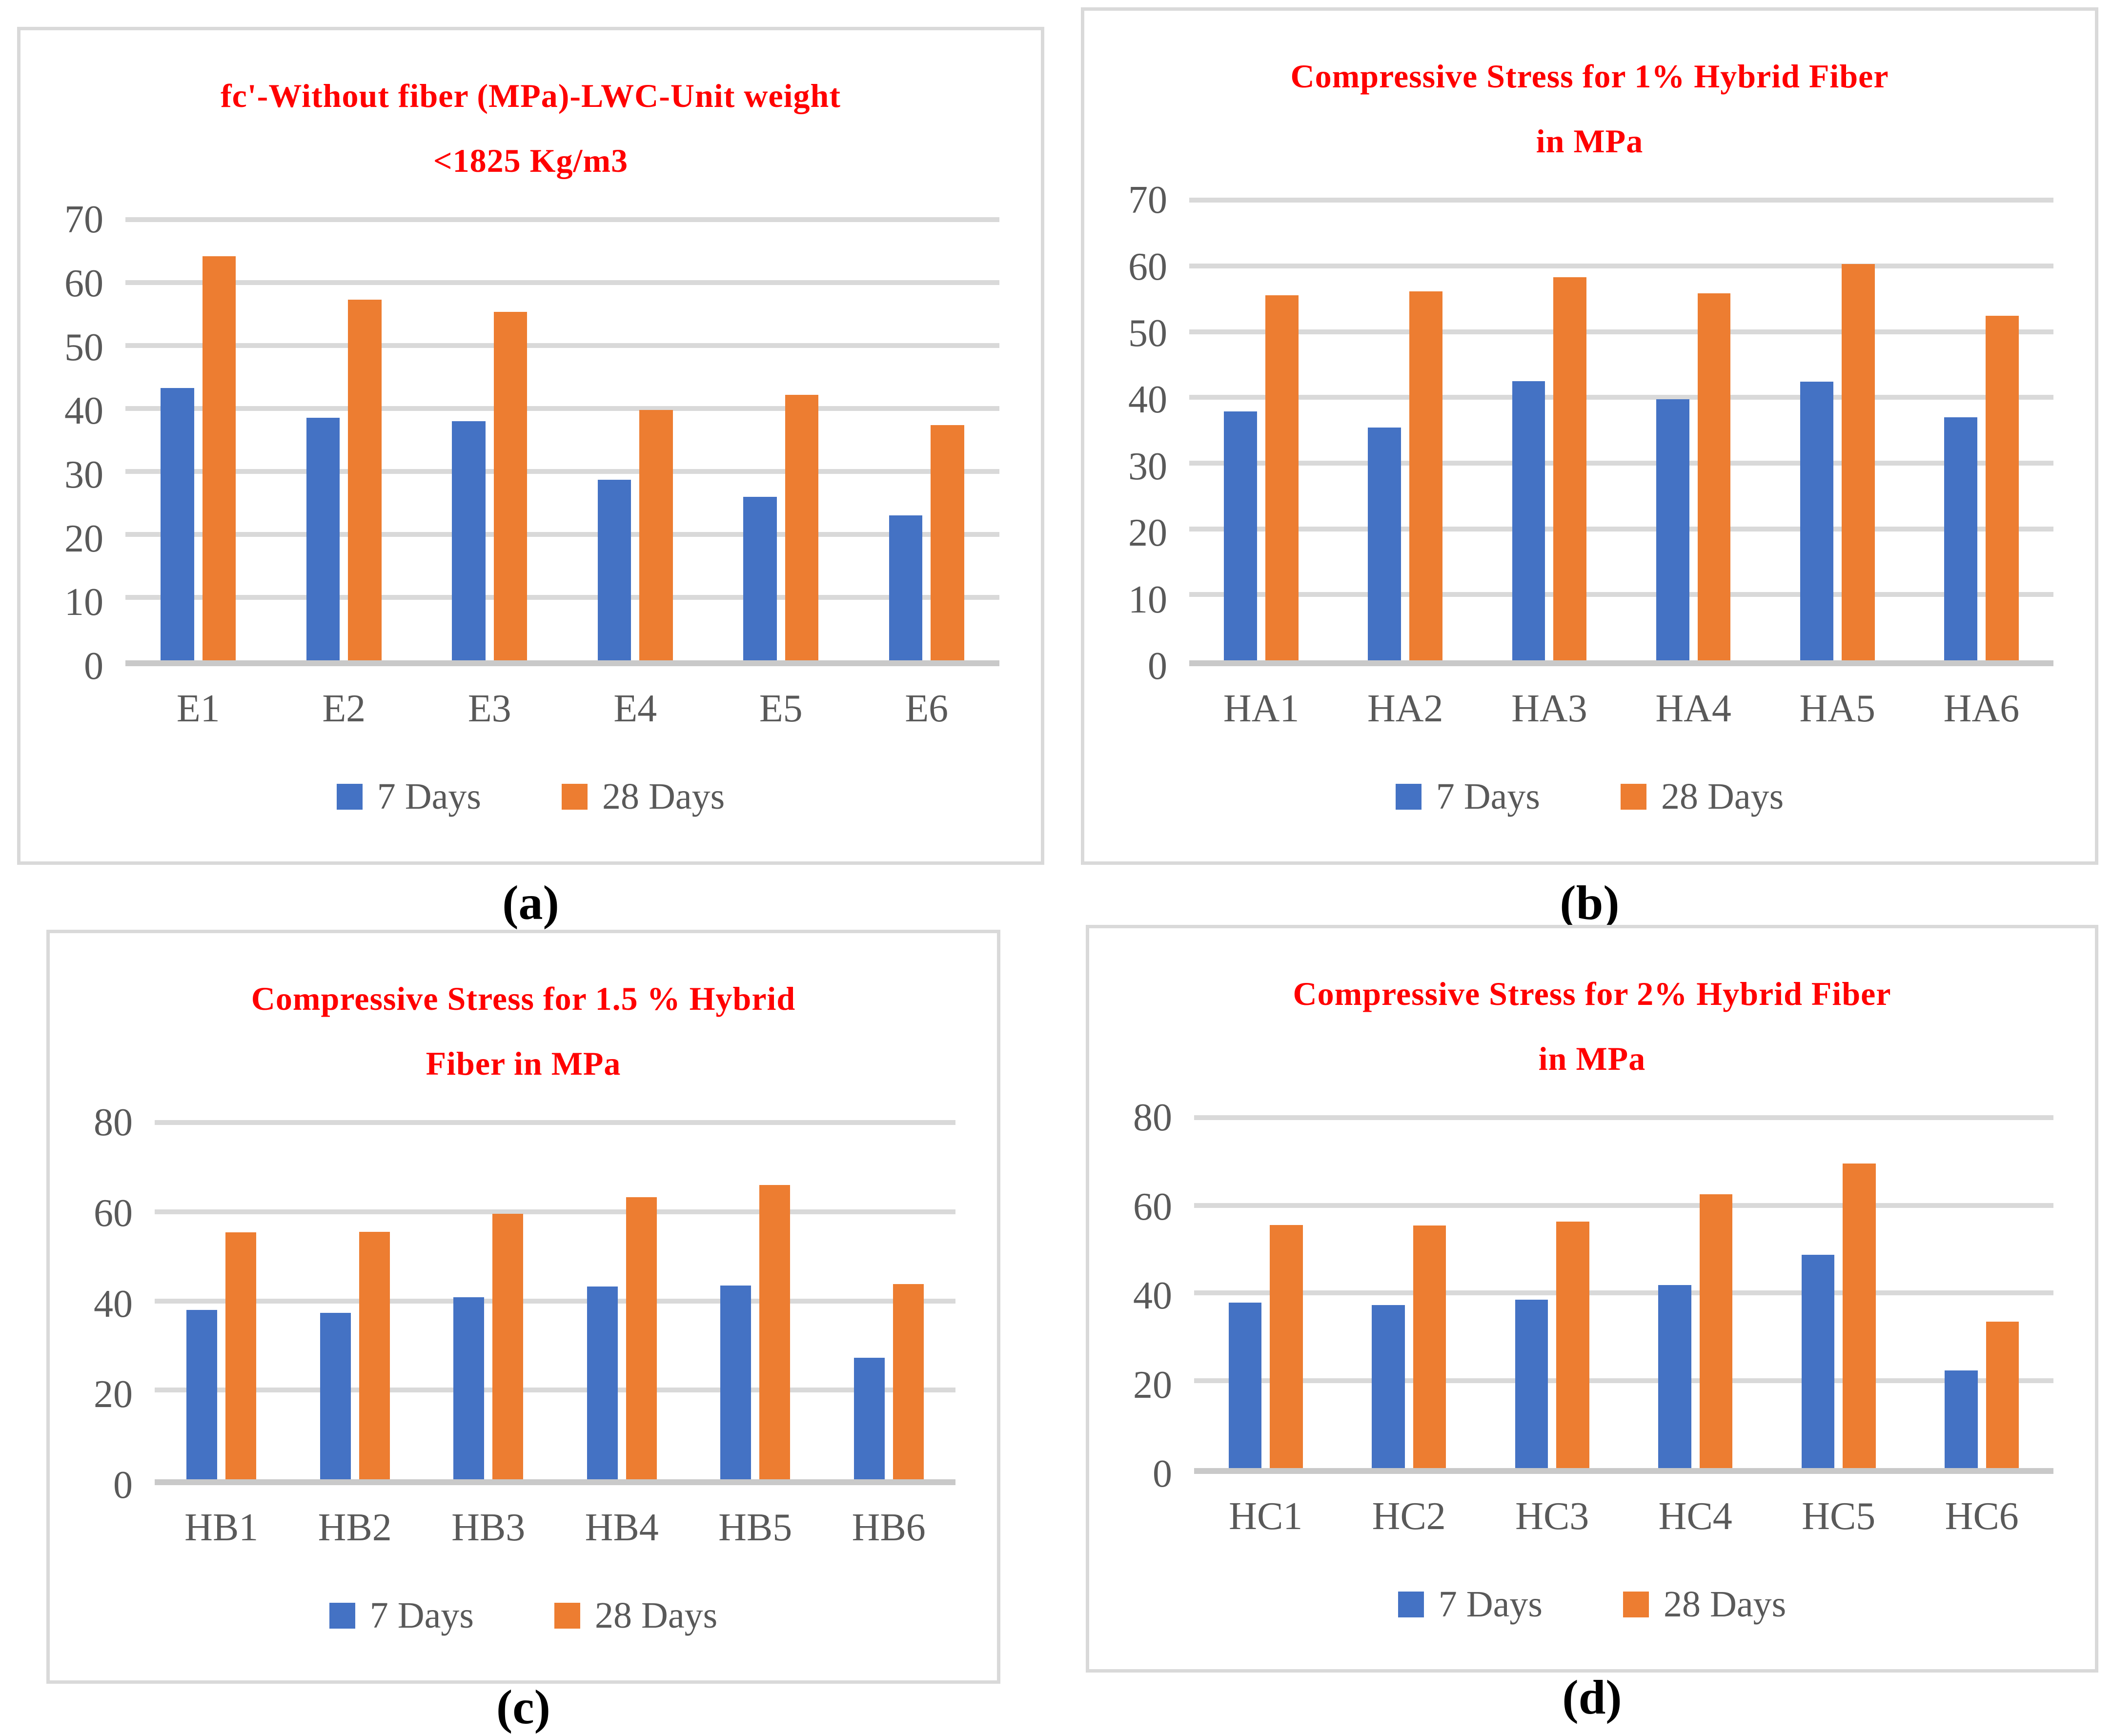 Image resolution: width=2112 pixels, height=1736 pixels. Describe the element at coordinates (355, 1527) in the screenshot. I see `category-label-HB2: HB2` at that location.